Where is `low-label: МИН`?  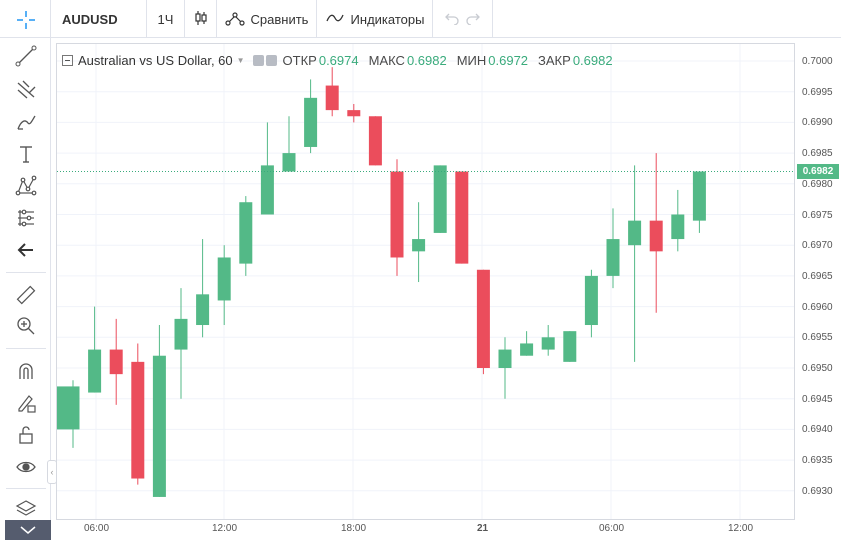
low-label: МИН is located at coordinates (471, 60).